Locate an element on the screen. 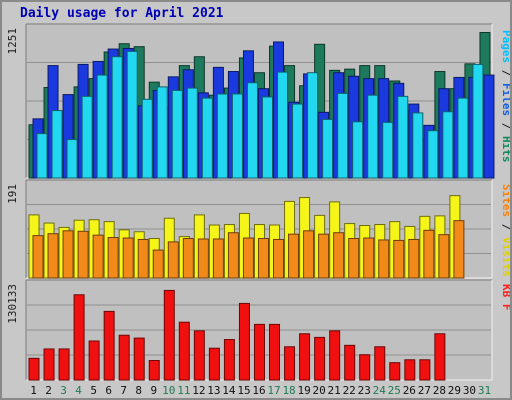  legend: KB F is located at coordinates (505, 297).